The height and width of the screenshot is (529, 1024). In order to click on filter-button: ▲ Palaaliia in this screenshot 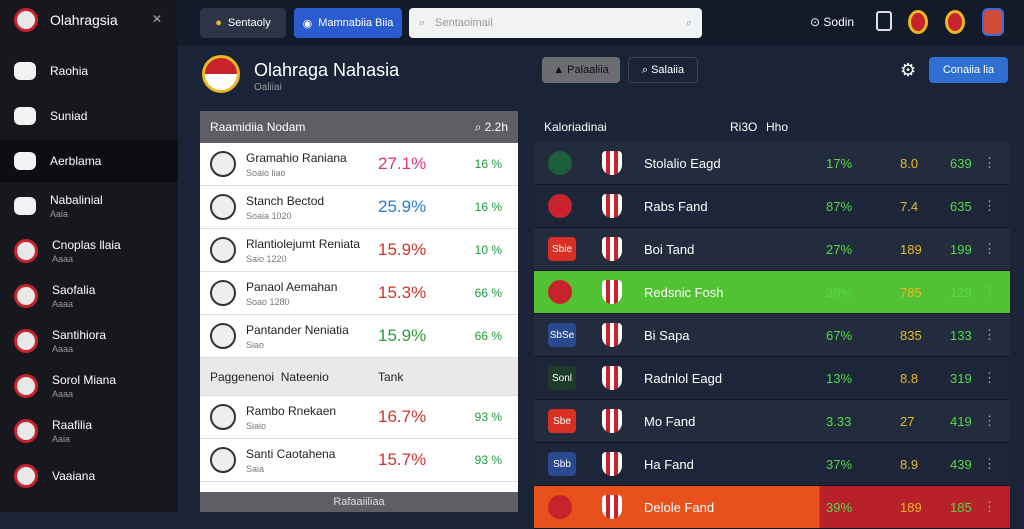, I will do `click(581, 70)`.